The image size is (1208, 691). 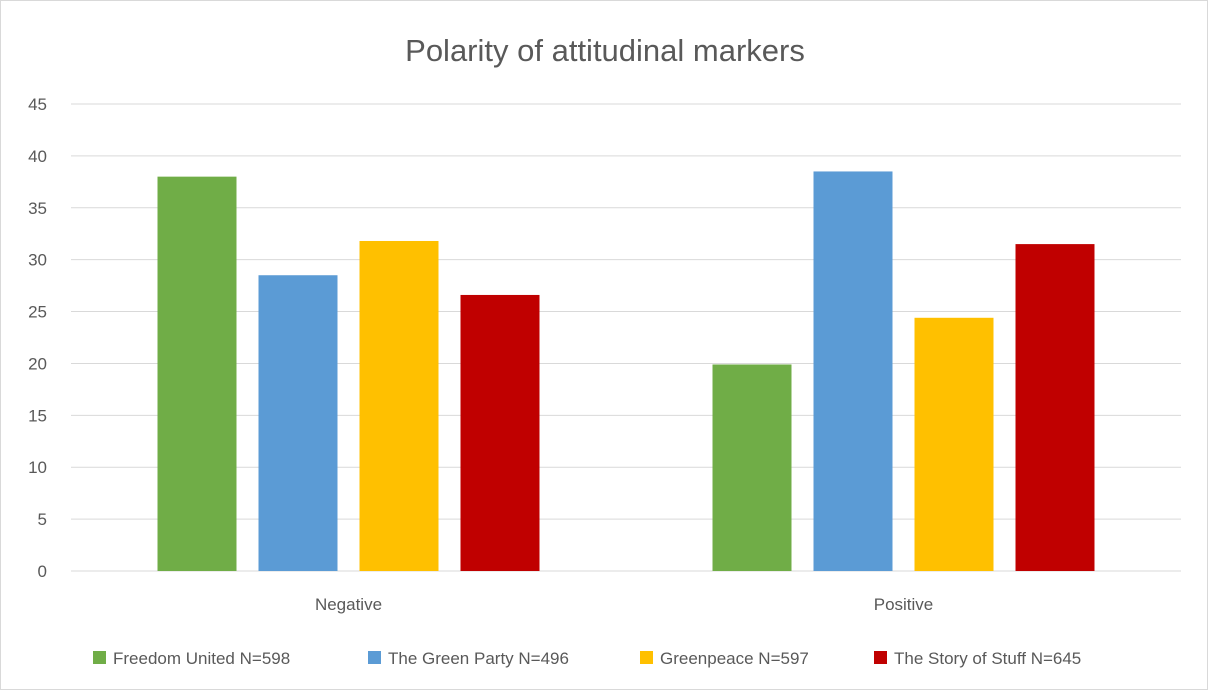 I want to click on y-axis-tick-labels: 0 5 10 15 20 25 30 35 40 45, so click(x=37, y=338).